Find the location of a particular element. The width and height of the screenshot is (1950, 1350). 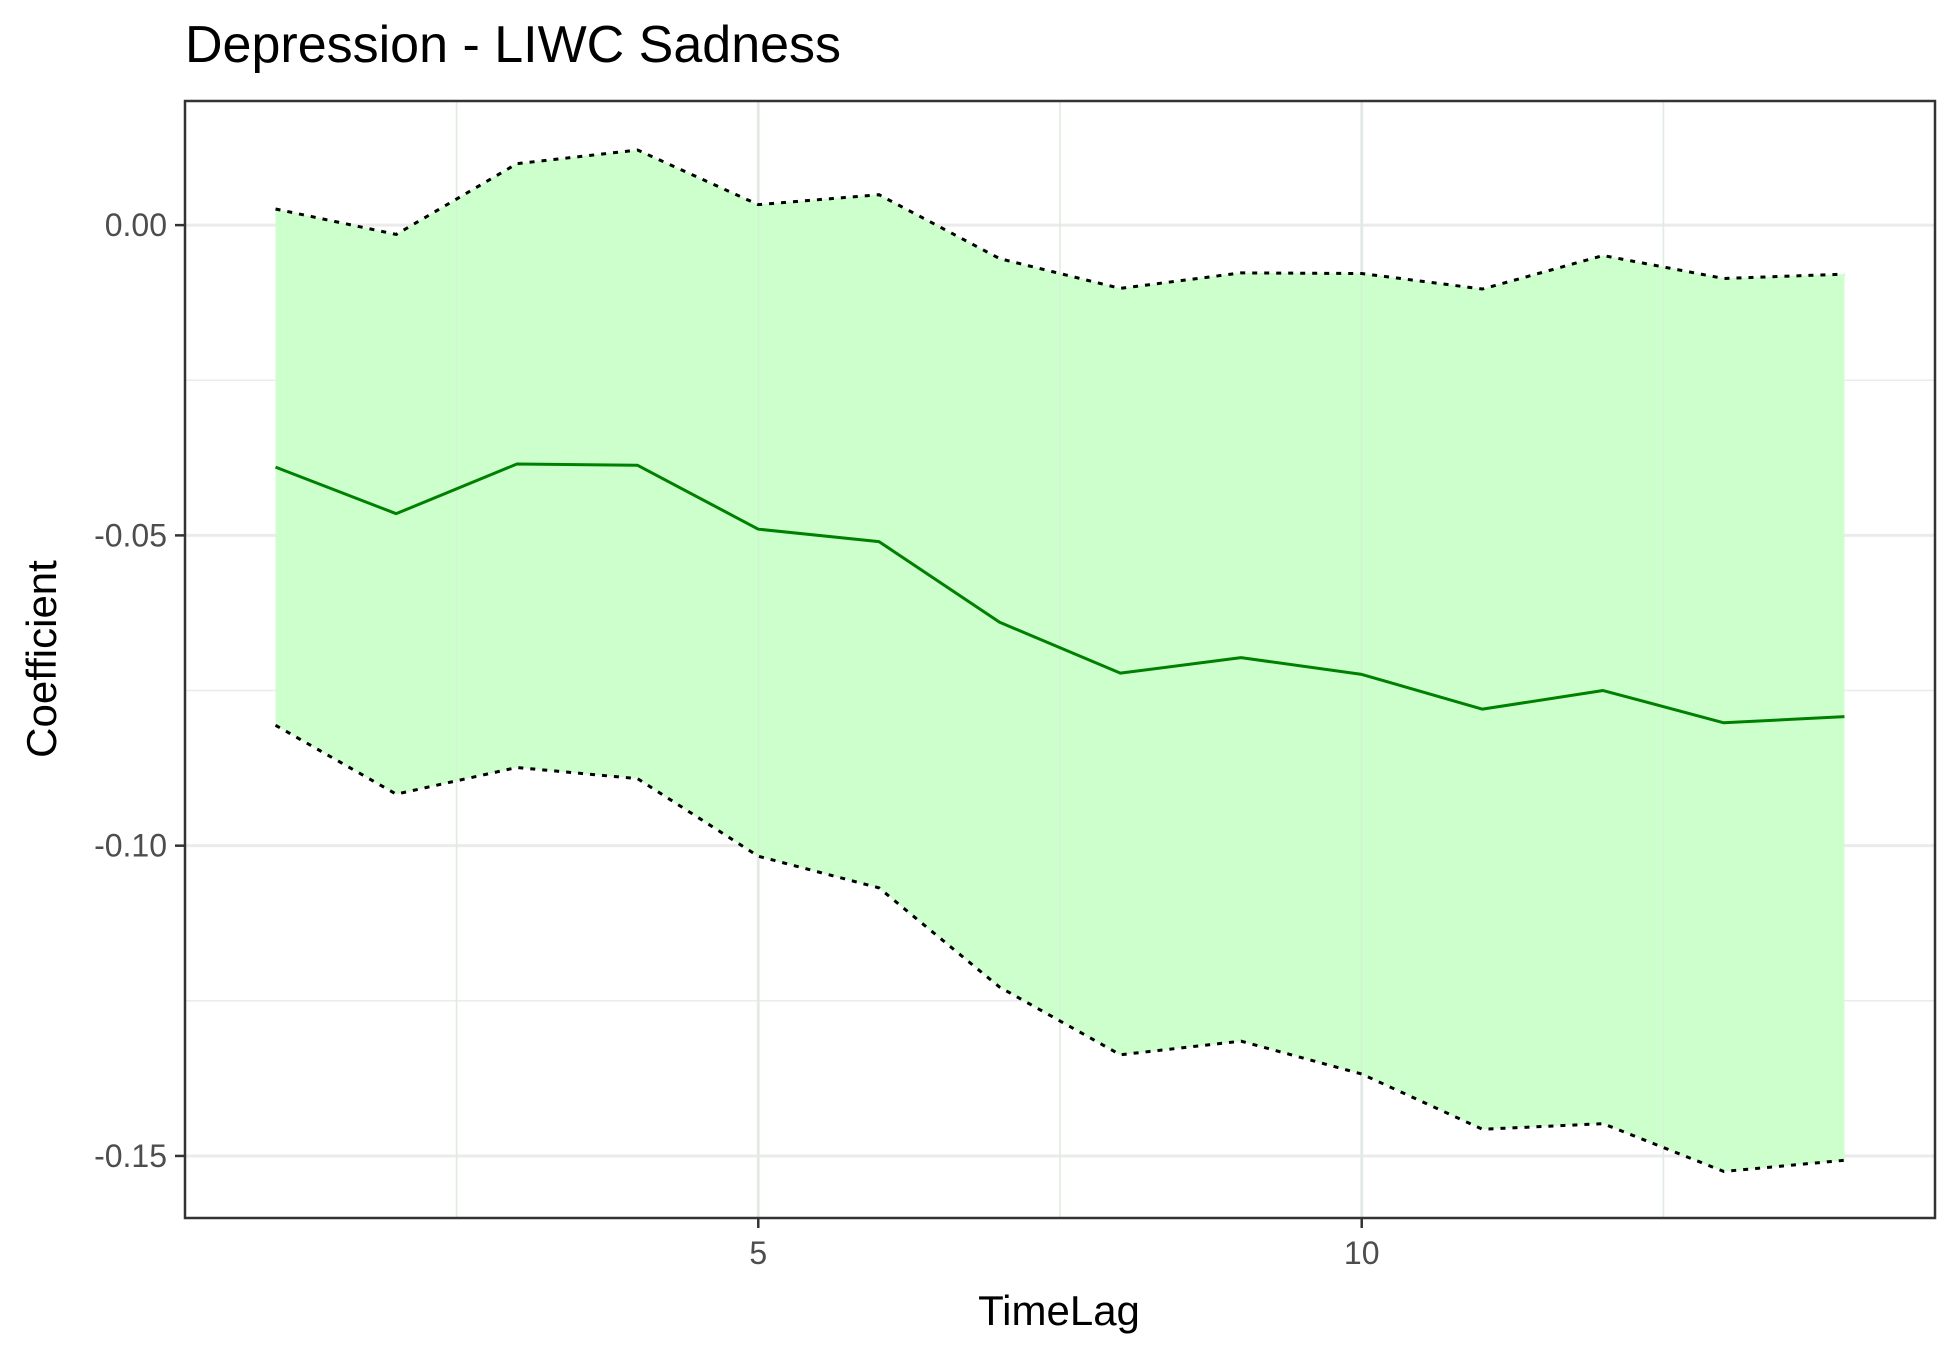

x-axis-title: TimeLag is located at coordinates (1059, 1310).